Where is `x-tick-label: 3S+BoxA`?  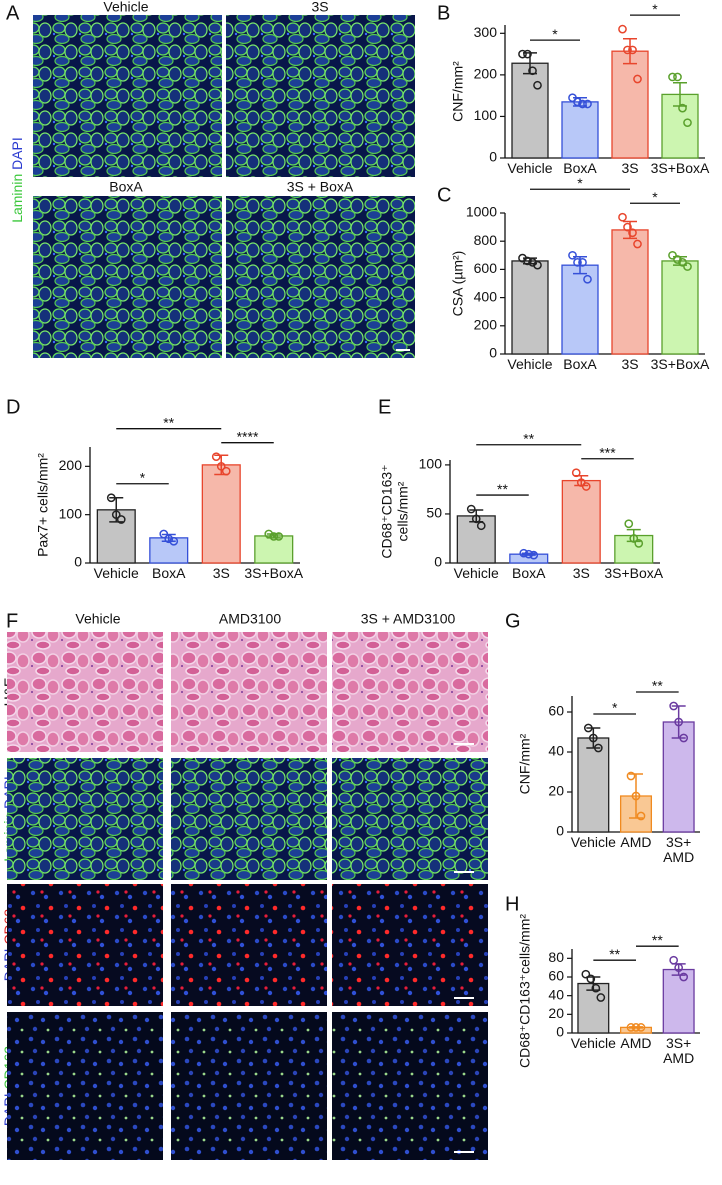 x-tick-label: 3S+BoxA is located at coordinates (680, 168).